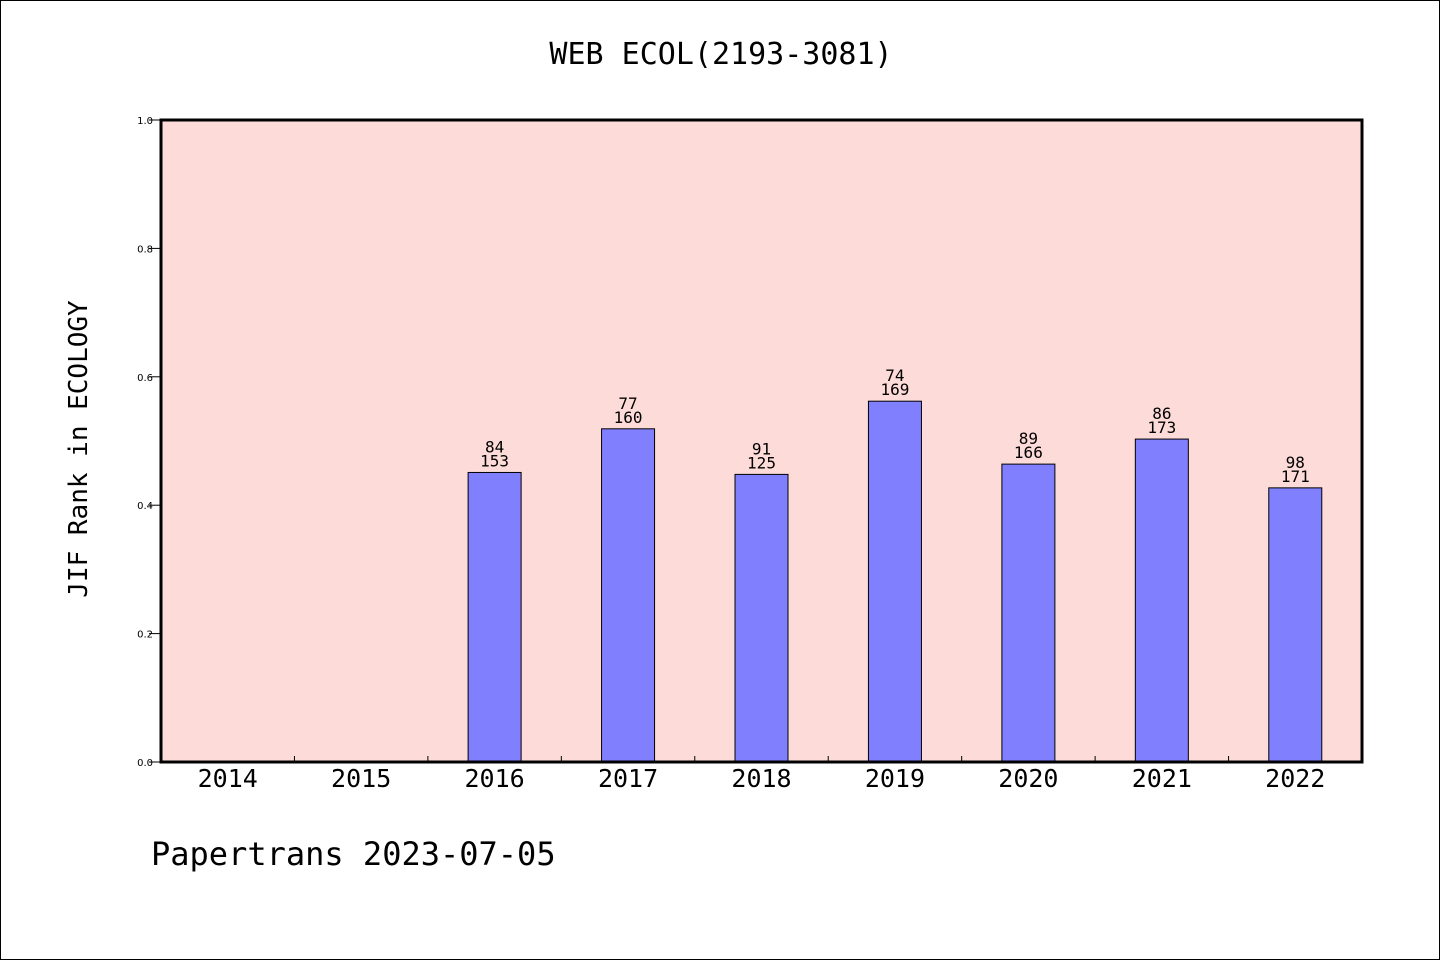 The width and height of the screenshot is (1440, 961). I want to click on y-tick-label: 0.0, so click(145, 763).